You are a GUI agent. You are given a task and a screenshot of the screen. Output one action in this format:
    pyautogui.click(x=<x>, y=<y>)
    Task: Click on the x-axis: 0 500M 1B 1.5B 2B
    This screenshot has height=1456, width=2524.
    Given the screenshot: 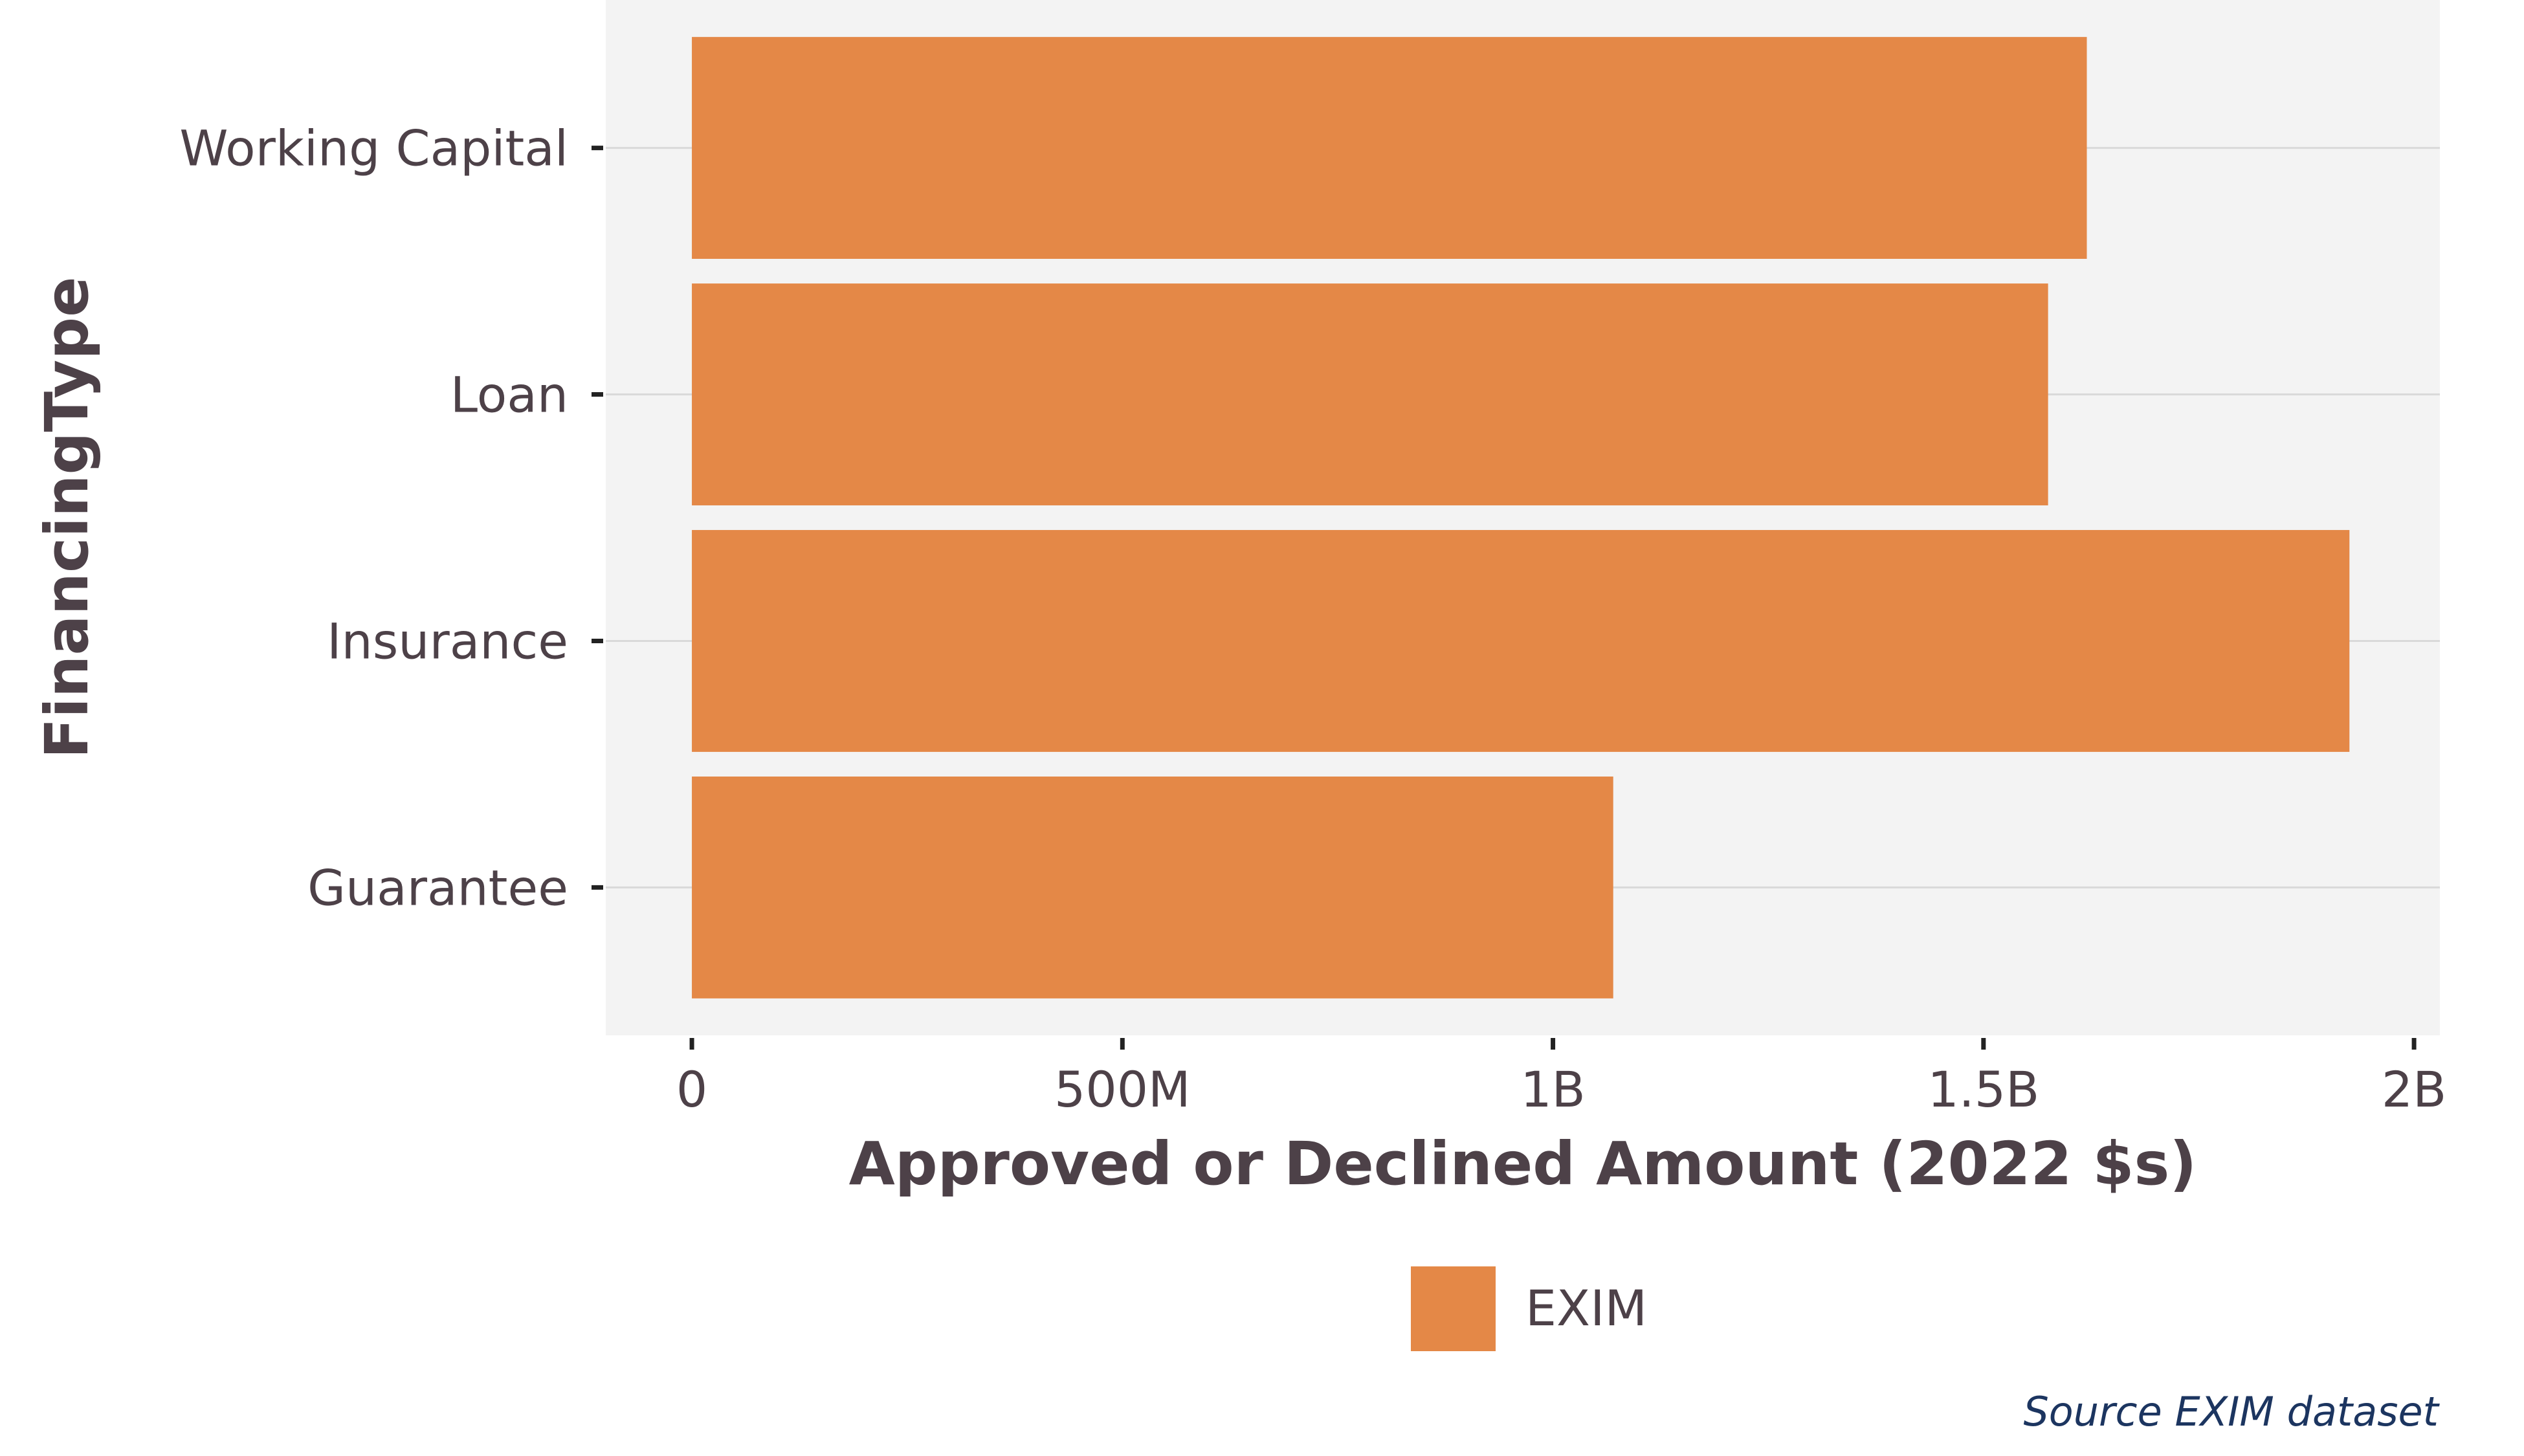 What is the action you would take?
    pyautogui.click(x=1561, y=1078)
    